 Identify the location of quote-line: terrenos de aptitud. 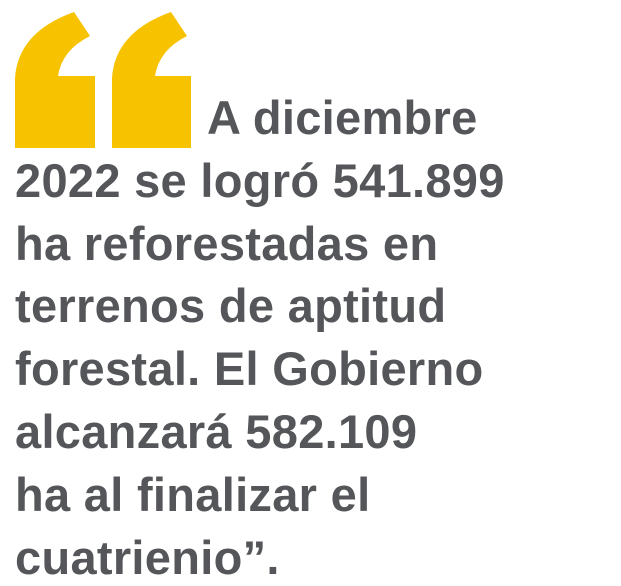
(231, 306).